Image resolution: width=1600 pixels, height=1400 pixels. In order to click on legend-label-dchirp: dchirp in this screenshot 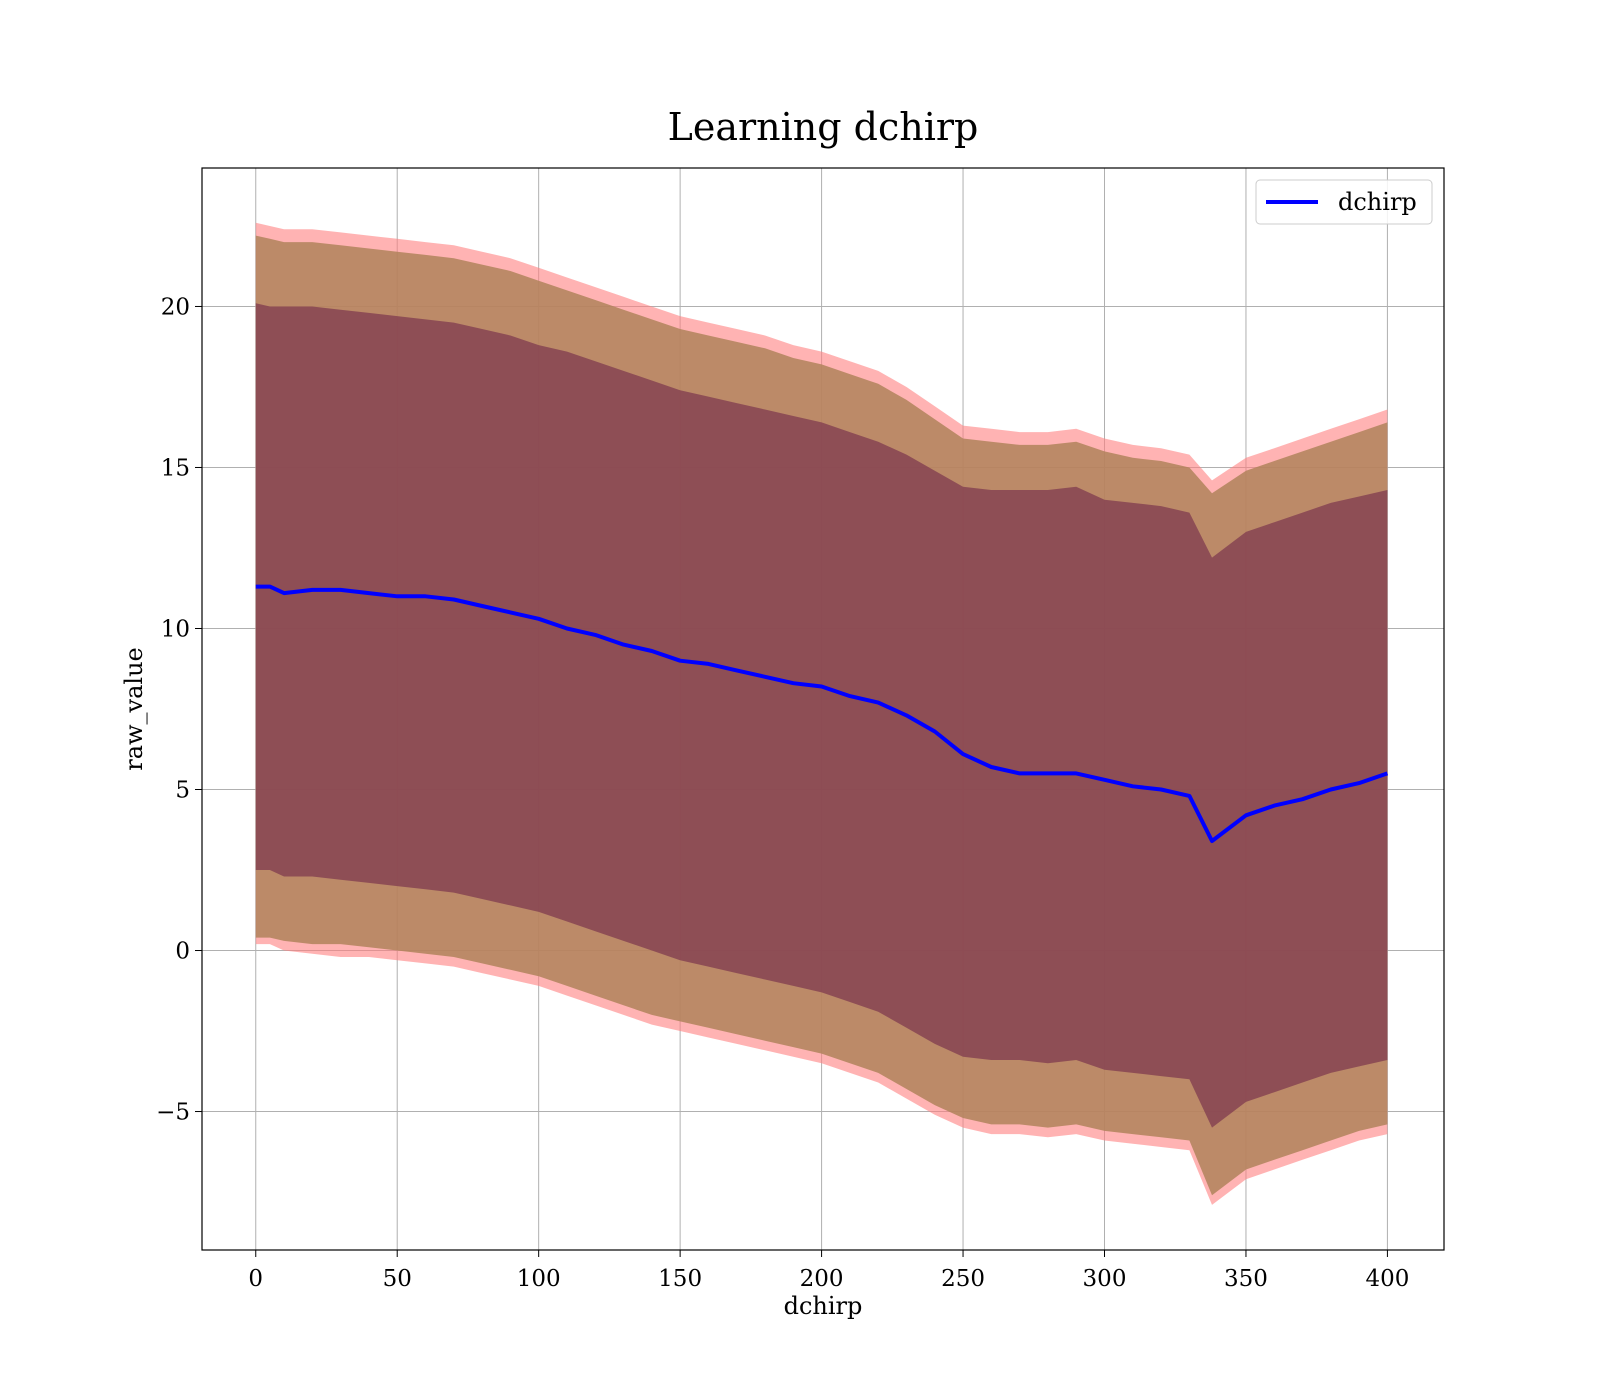, I will do `click(1377, 202)`.